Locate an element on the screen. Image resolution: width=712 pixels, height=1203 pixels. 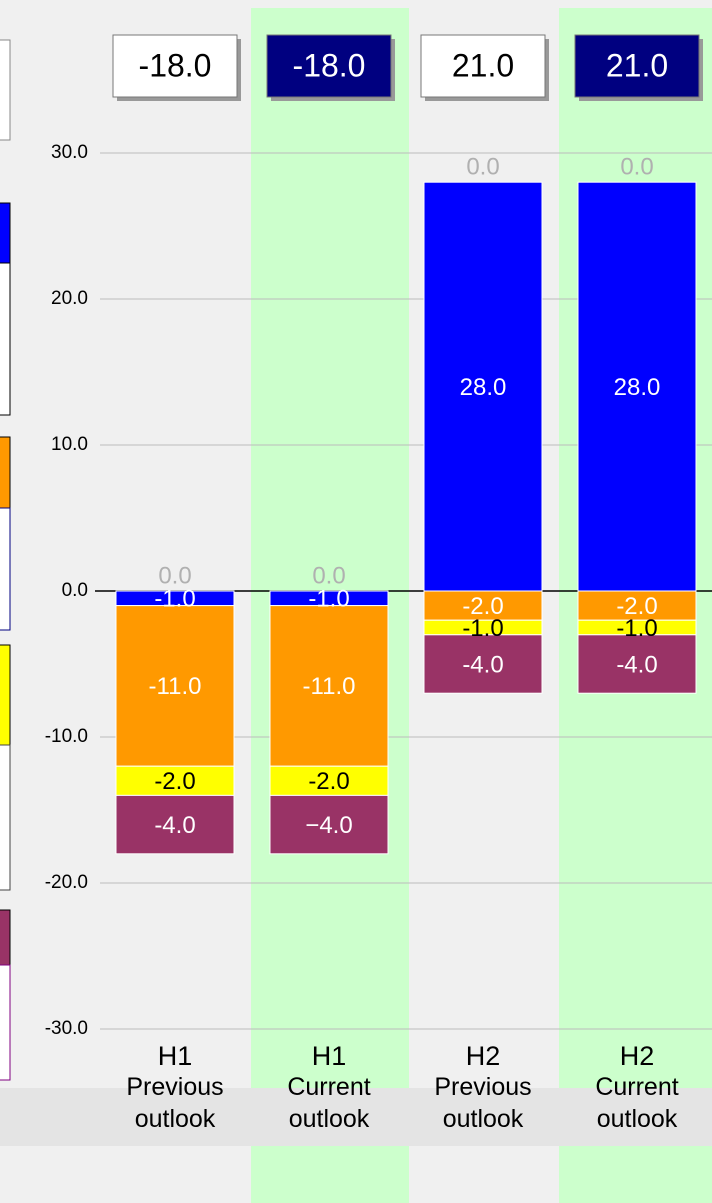
y-tick-label: -30.0 is located at coordinates (66, 1028).